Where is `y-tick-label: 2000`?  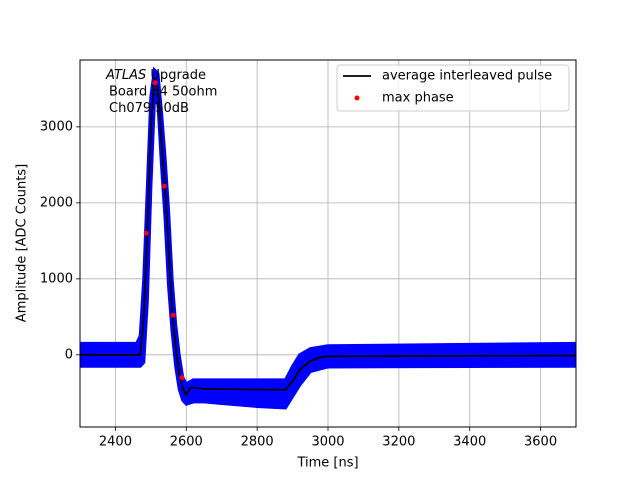 y-tick-label: 2000 is located at coordinates (56, 202).